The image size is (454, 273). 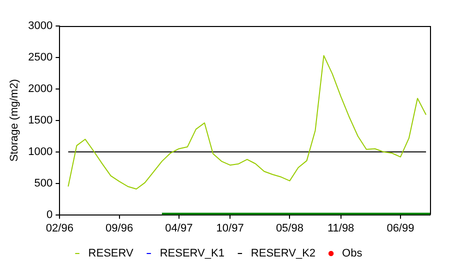 What do you see at coordinates (40, 26) in the screenshot?
I see `y-tick-label: 3000` at bounding box center [40, 26].